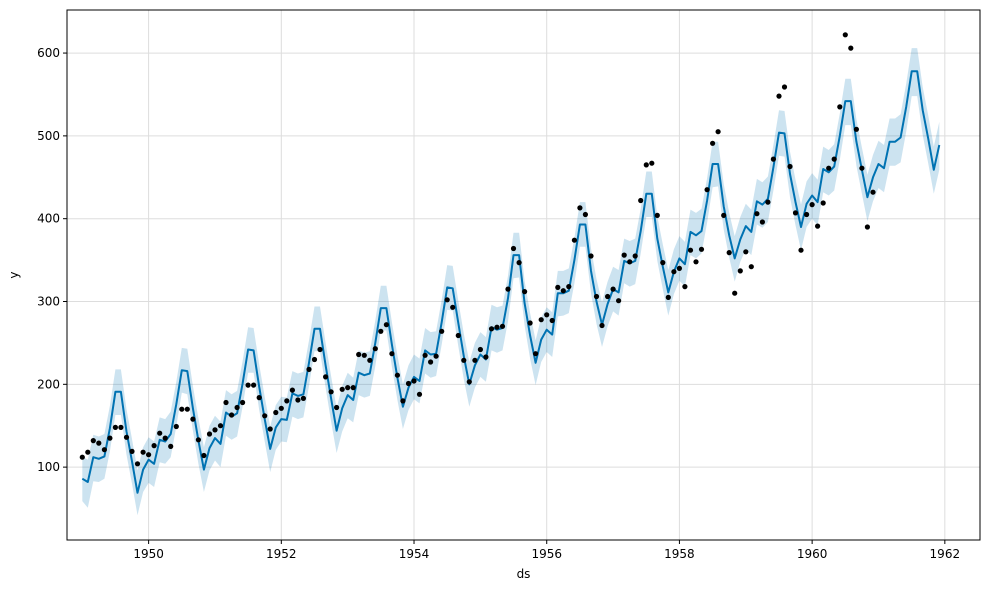 Image resolution: width=990 pixels, height=590 pixels. Describe the element at coordinates (524, 574) in the screenshot. I see `x-axis-label: ds` at that location.